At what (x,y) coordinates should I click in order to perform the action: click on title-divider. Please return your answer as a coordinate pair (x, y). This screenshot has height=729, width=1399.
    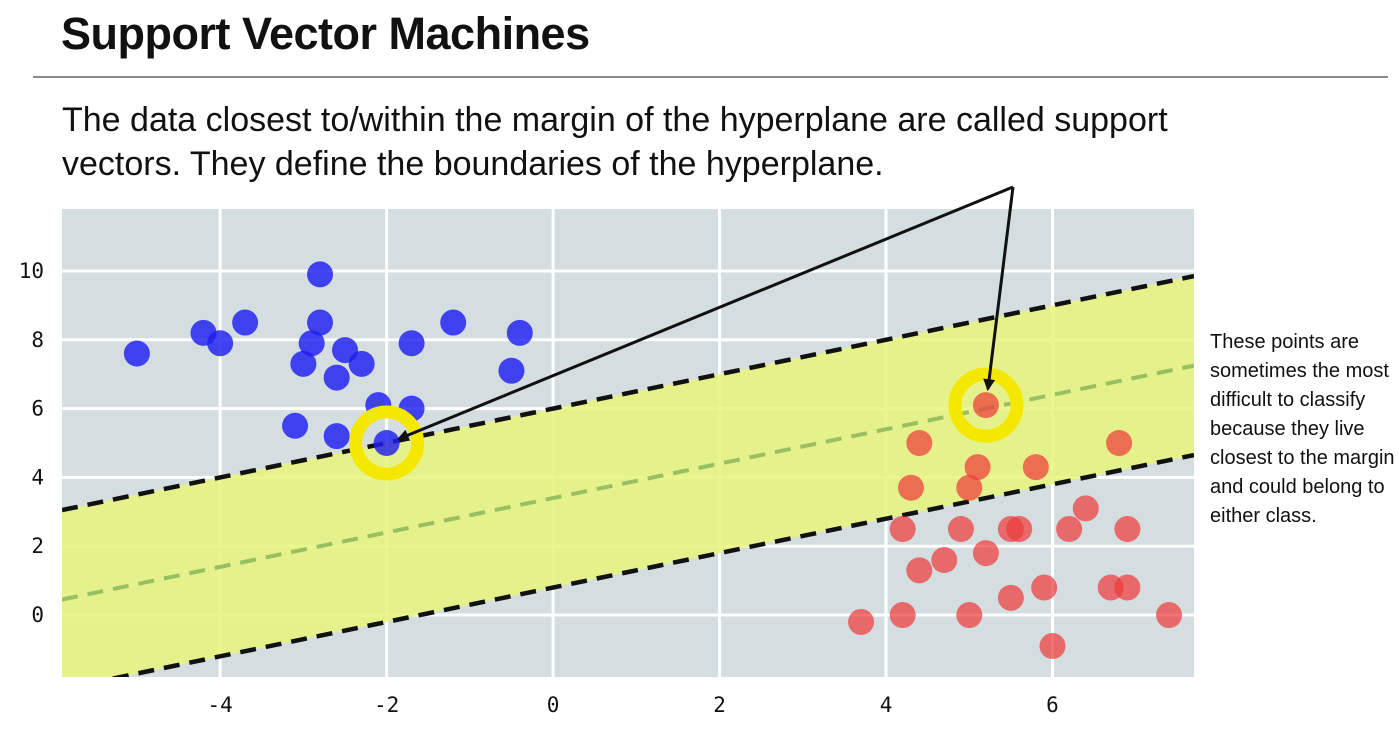
    Looking at the image, I should click on (710, 77).